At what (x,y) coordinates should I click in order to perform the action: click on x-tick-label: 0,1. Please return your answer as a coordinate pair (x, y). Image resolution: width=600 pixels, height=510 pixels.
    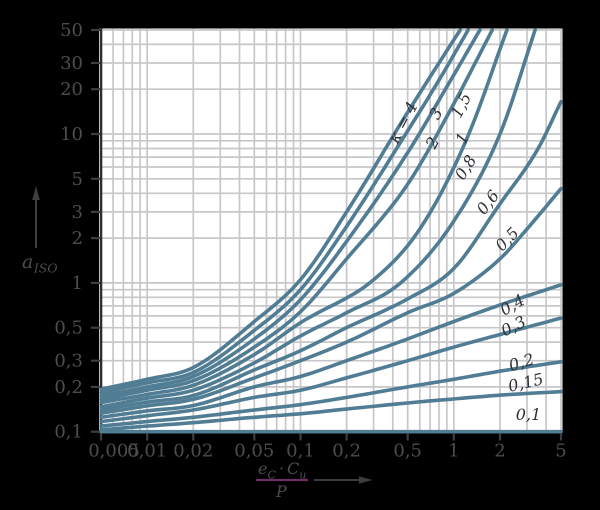
    Looking at the image, I should click on (300, 451).